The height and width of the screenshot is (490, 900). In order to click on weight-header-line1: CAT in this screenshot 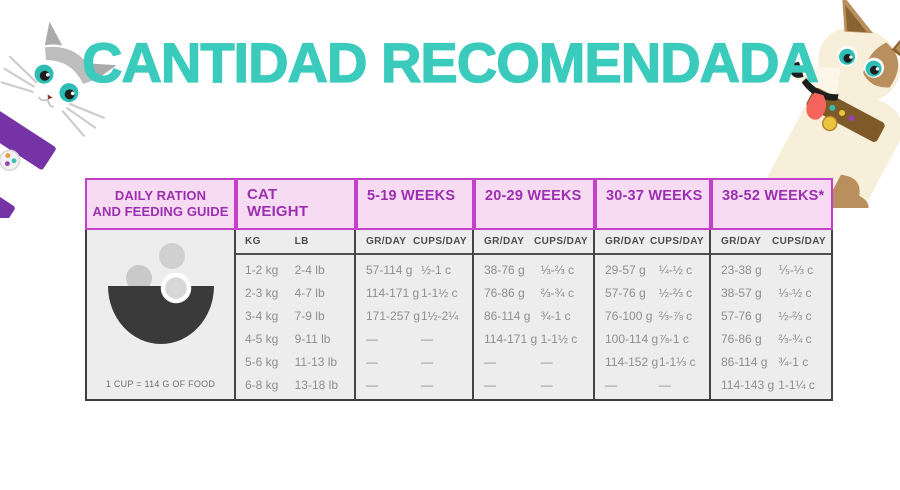, I will do `click(262, 194)`.